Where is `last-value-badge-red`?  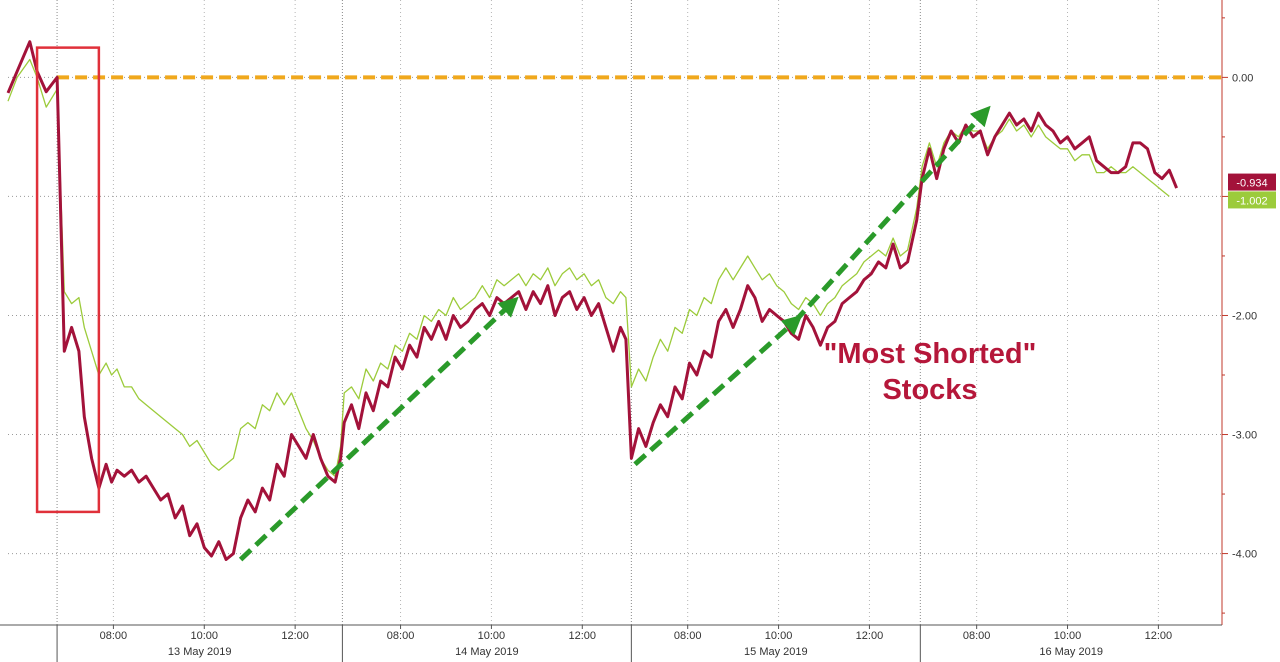 last-value-badge-red is located at coordinates (1252, 182).